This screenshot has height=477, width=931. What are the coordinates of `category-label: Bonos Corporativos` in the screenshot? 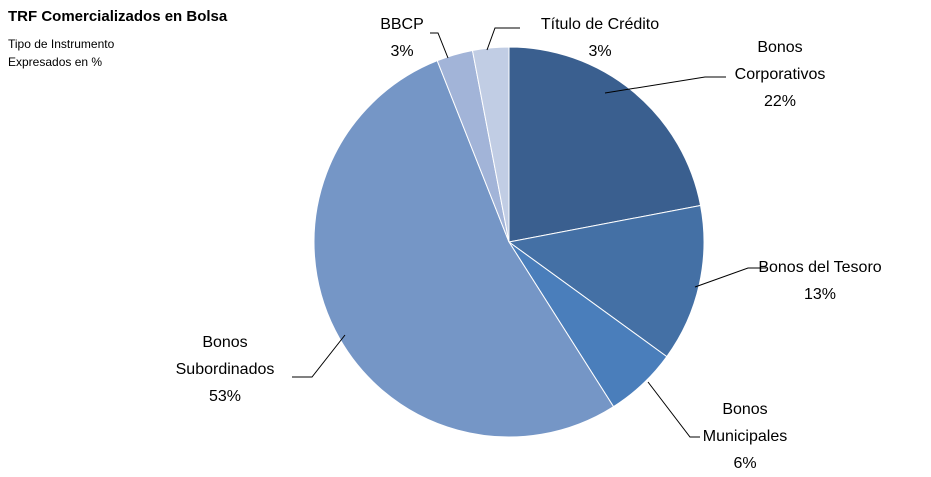 It's located at (780, 61).